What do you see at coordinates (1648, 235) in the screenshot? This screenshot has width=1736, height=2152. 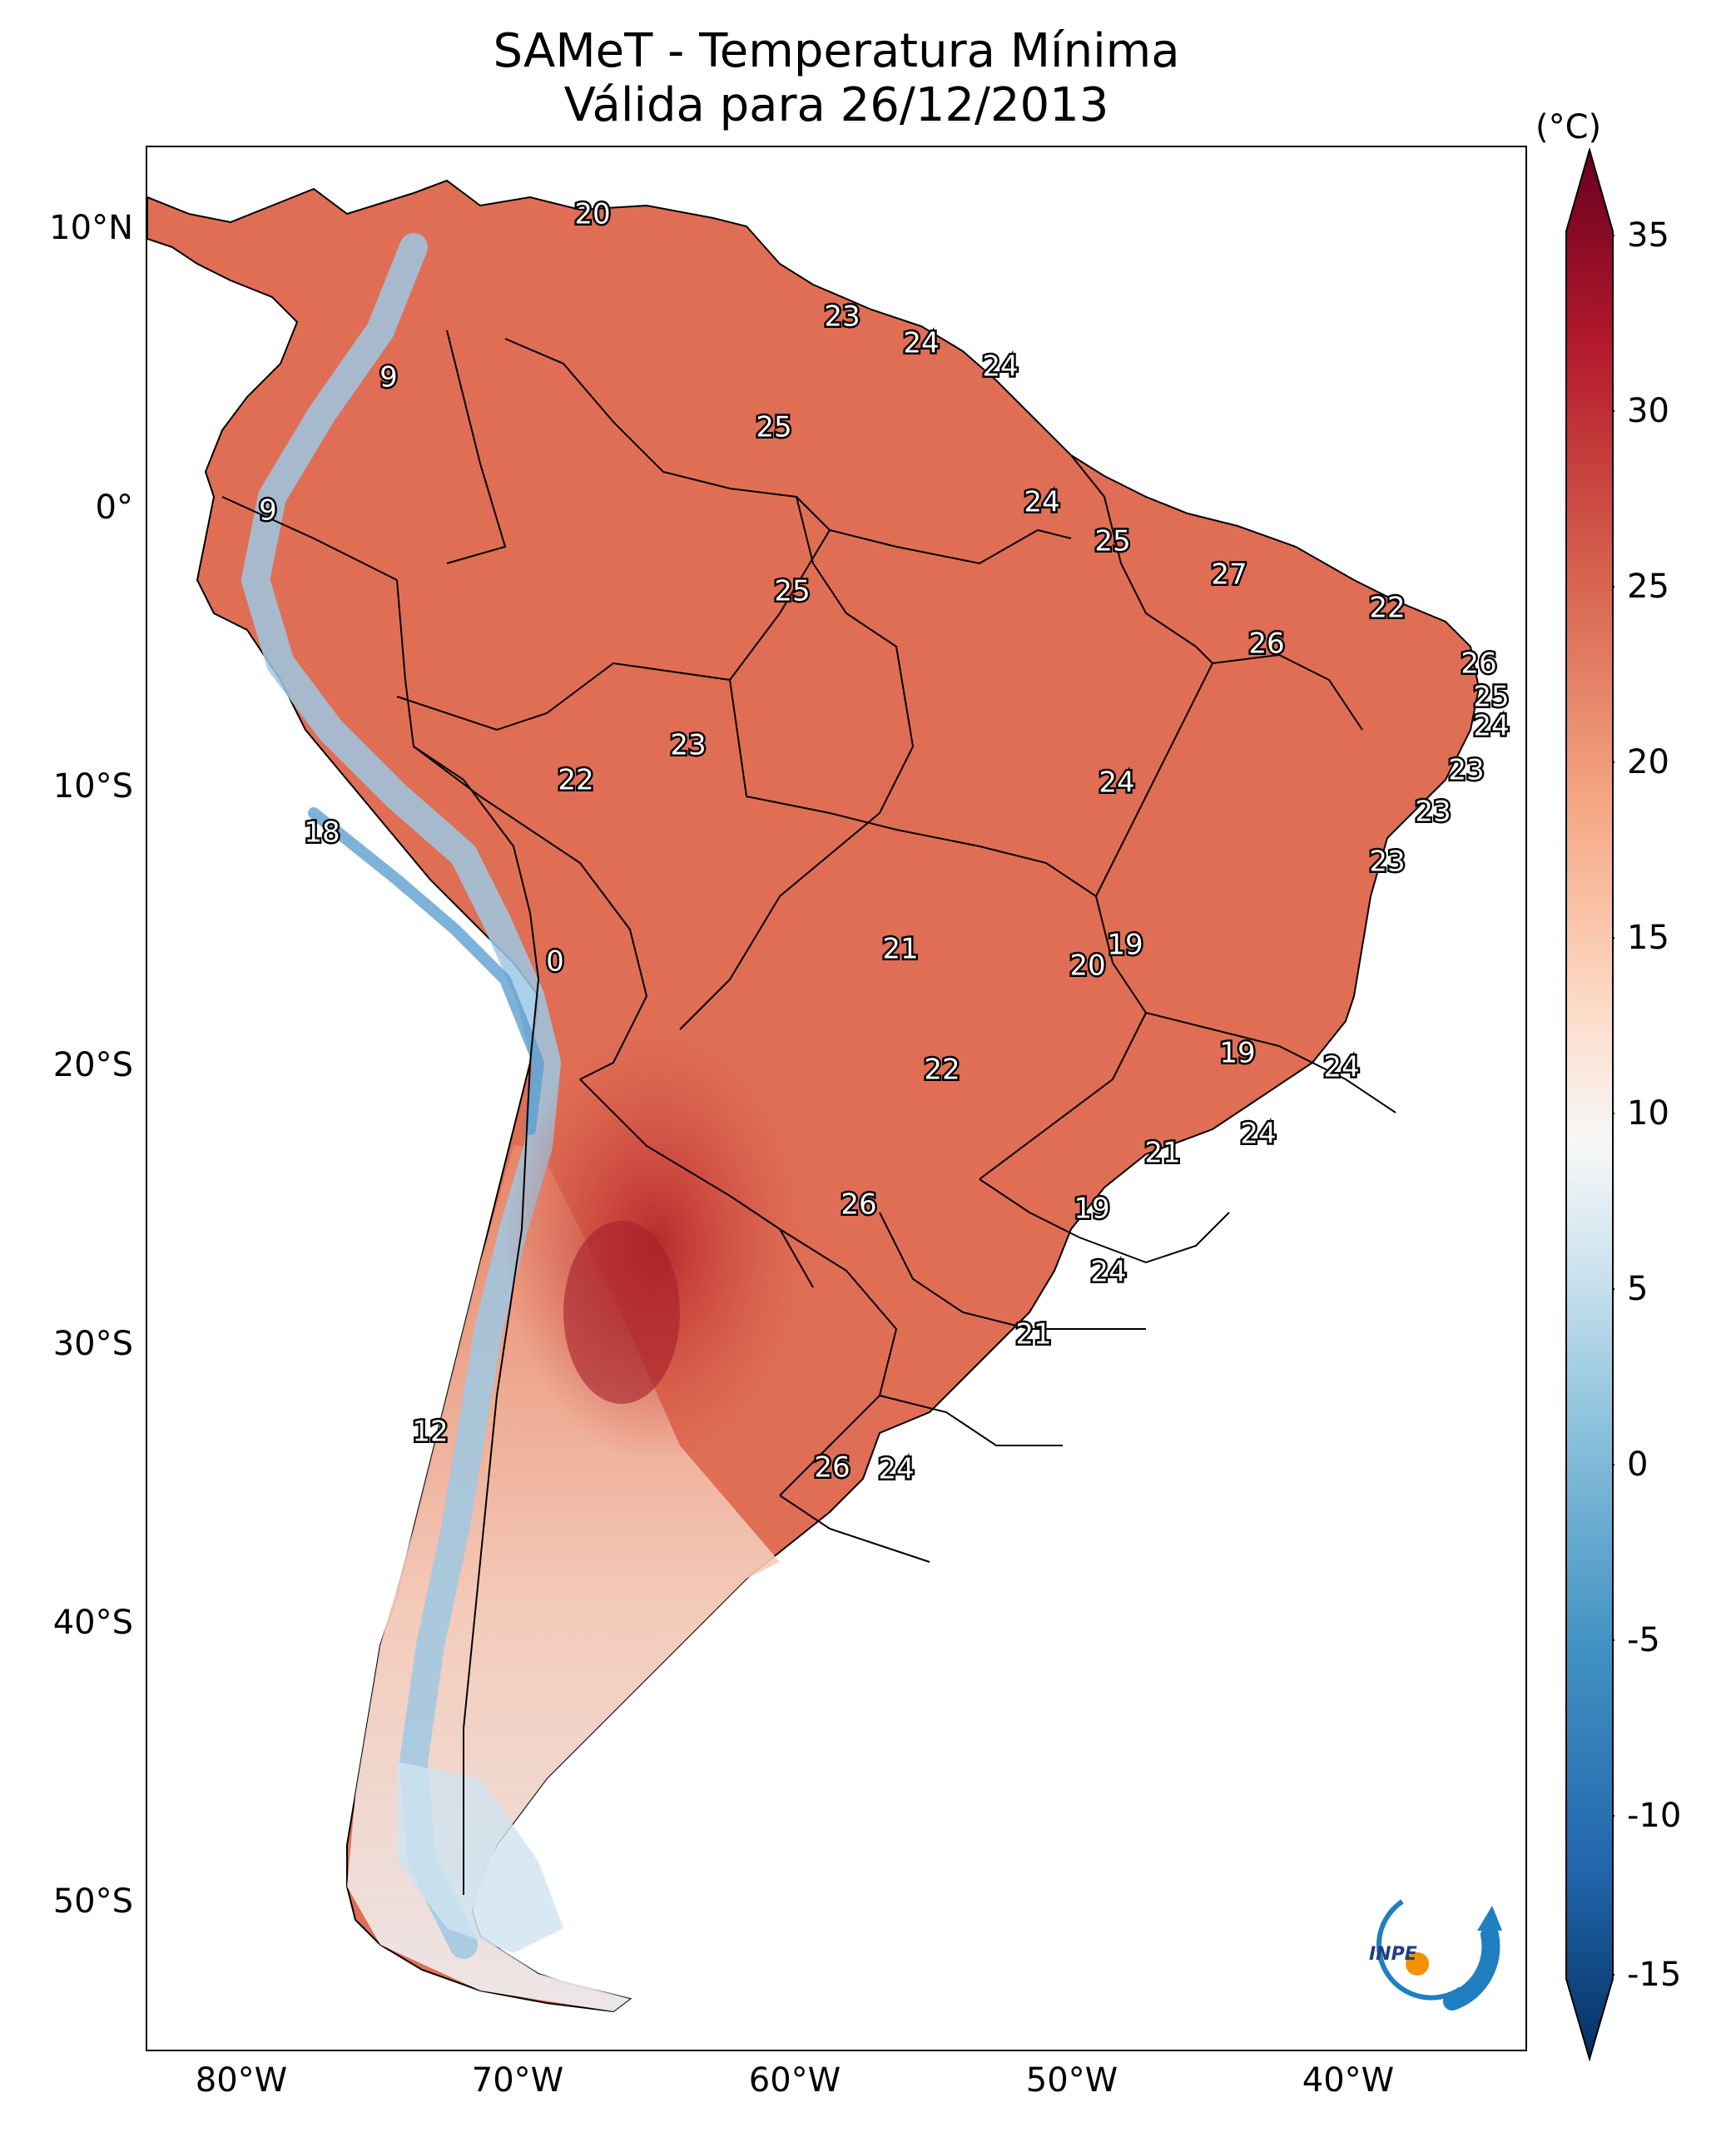 I see `colorbar-tick: 35` at bounding box center [1648, 235].